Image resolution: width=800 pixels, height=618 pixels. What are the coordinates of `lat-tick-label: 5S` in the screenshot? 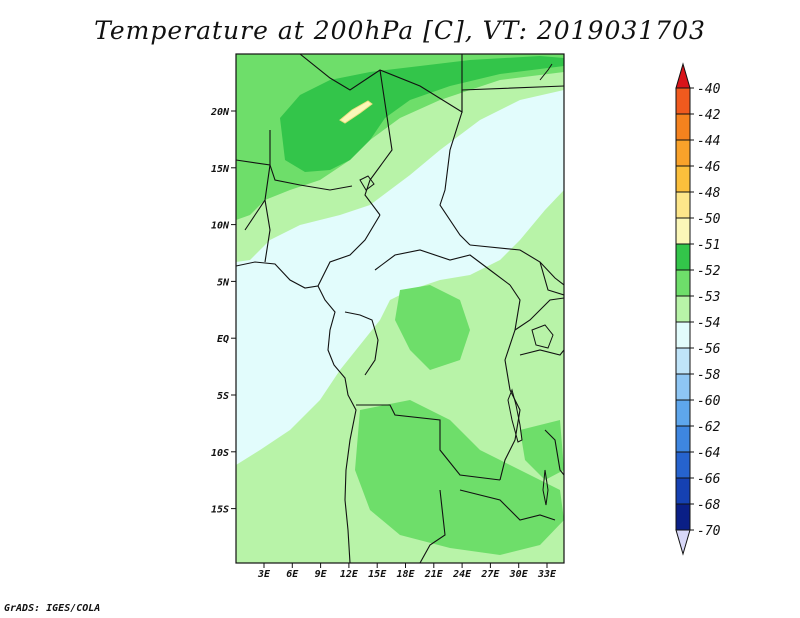 It's located at (223, 396).